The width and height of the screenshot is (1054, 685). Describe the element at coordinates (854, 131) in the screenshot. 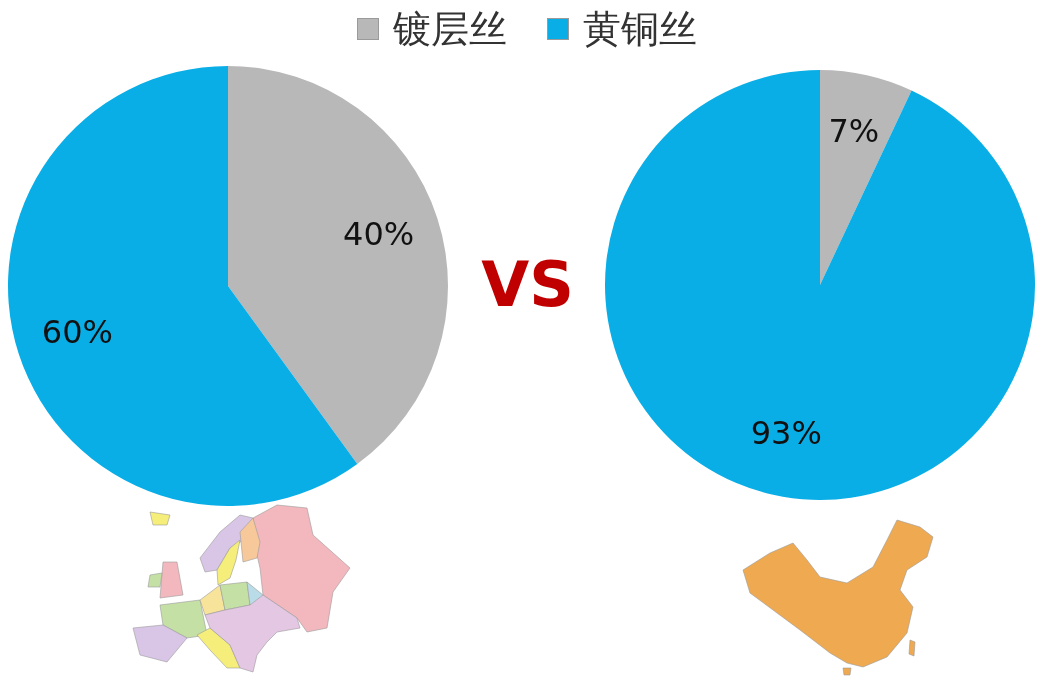

I see `data-label: 7%` at that location.